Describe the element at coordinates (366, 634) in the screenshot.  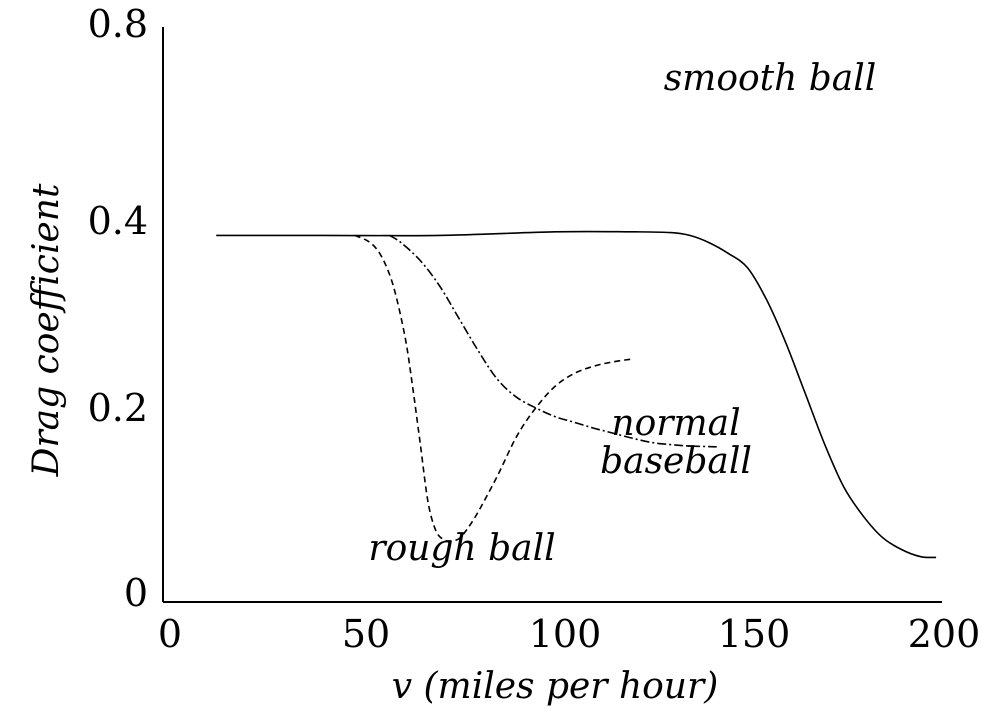
I see `x-tick-label-50: 50` at that location.